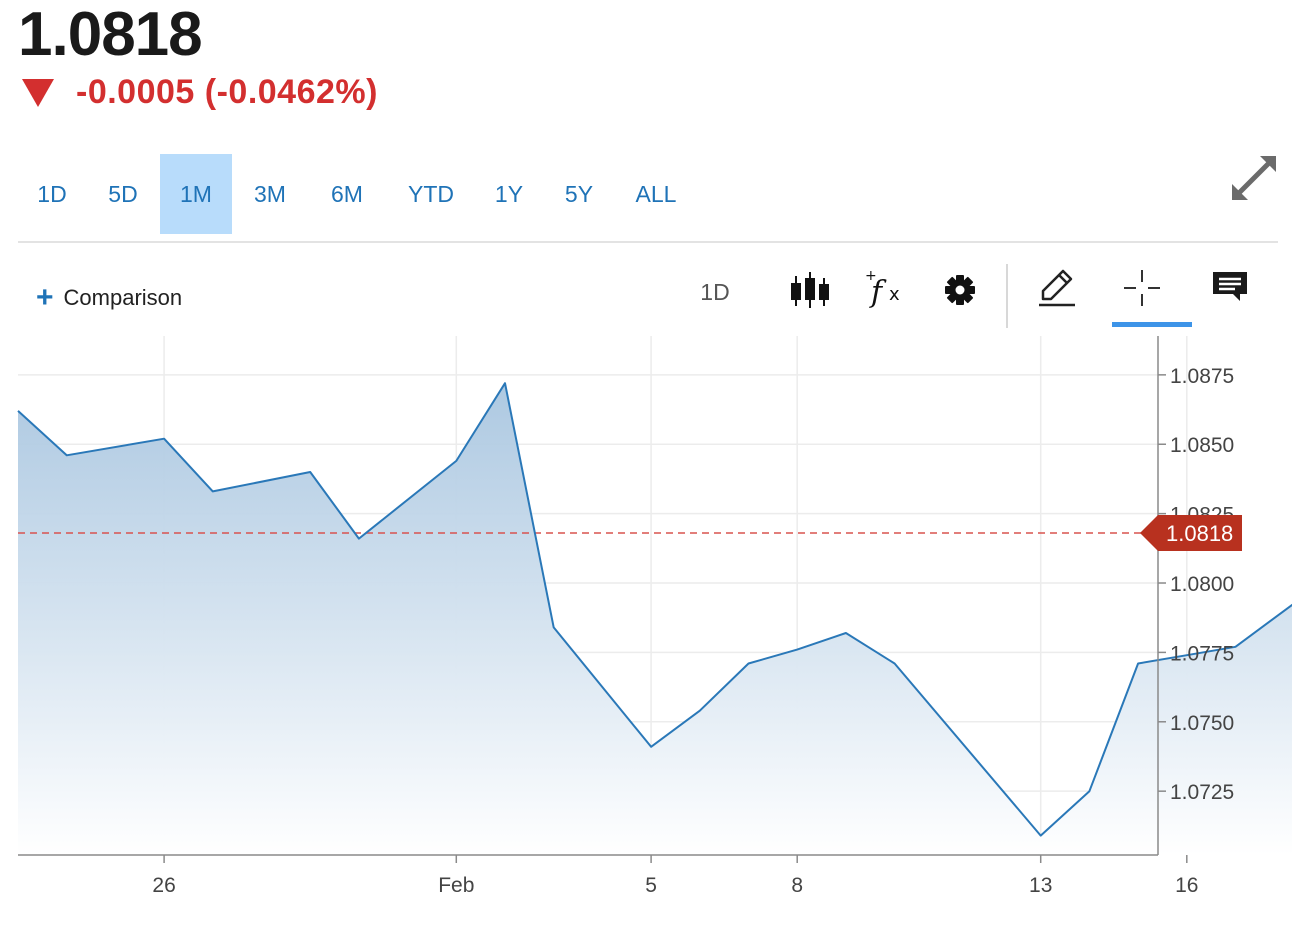 The height and width of the screenshot is (932, 1292). What do you see at coordinates (1142, 288) in the screenshot?
I see `crosshair-icon` at bounding box center [1142, 288].